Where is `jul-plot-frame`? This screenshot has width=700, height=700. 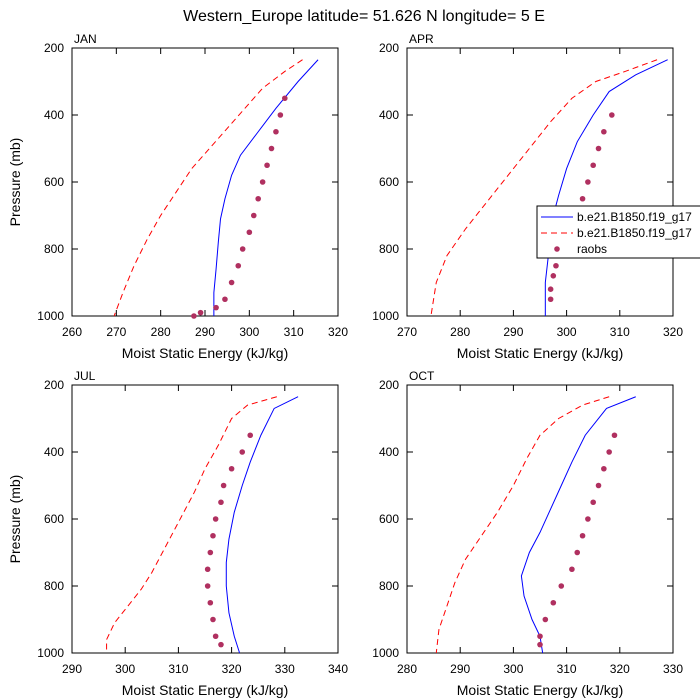
jul-plot-frame is located at coordinates (205, 519).